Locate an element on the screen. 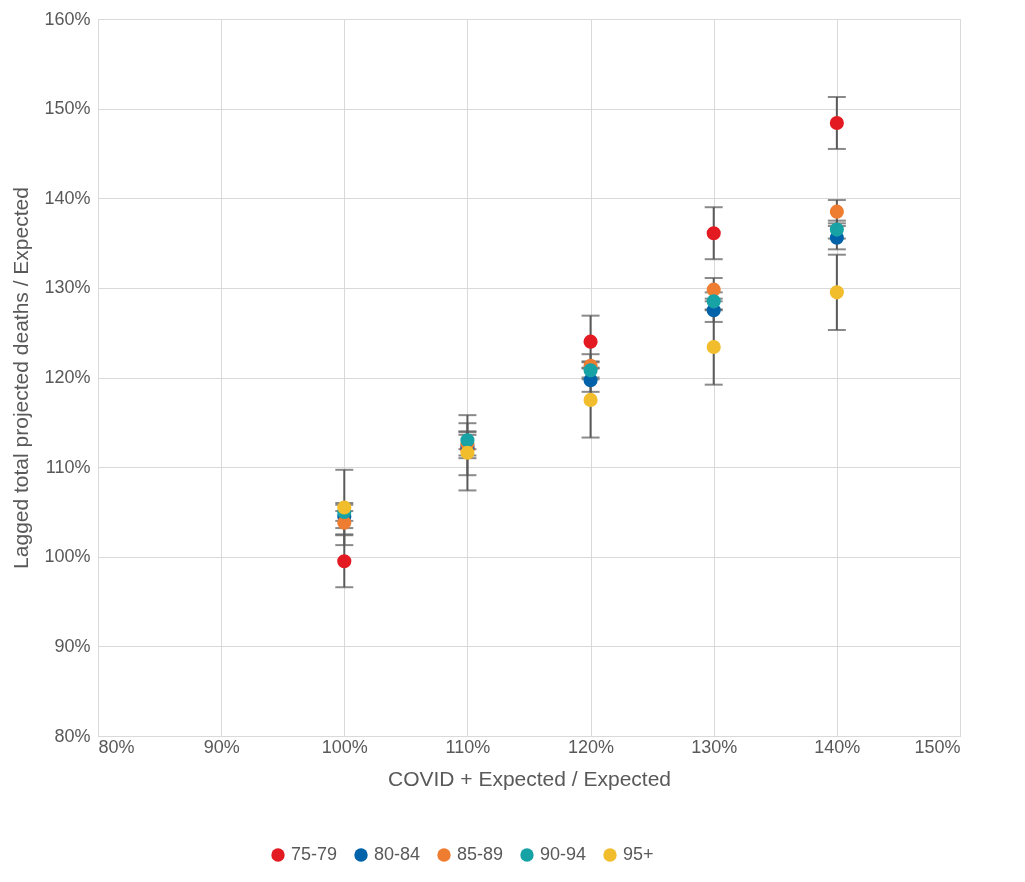  legend-label: 95+ is located at coordinates (638, 854).